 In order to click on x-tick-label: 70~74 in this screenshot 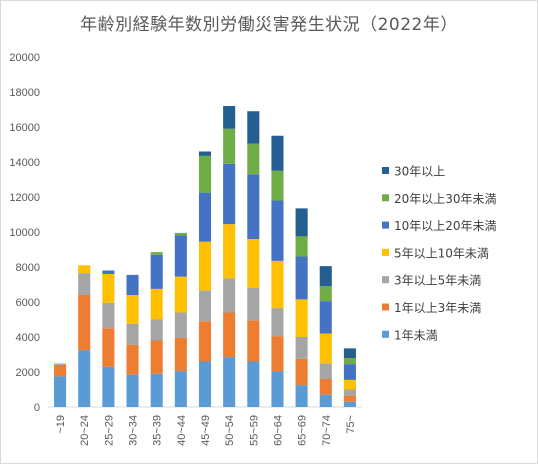, I will do `click(327, 430)`.